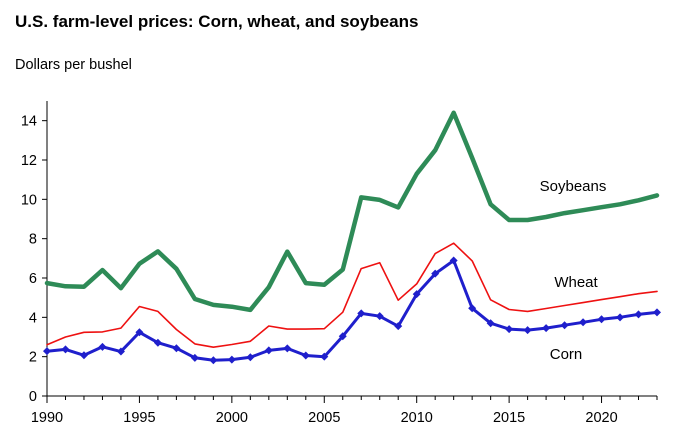 The image size is (677, 441). Describe the element at coordinates (417, 418) in the screenshot. I see `x-tick-label: 2010` at that location.